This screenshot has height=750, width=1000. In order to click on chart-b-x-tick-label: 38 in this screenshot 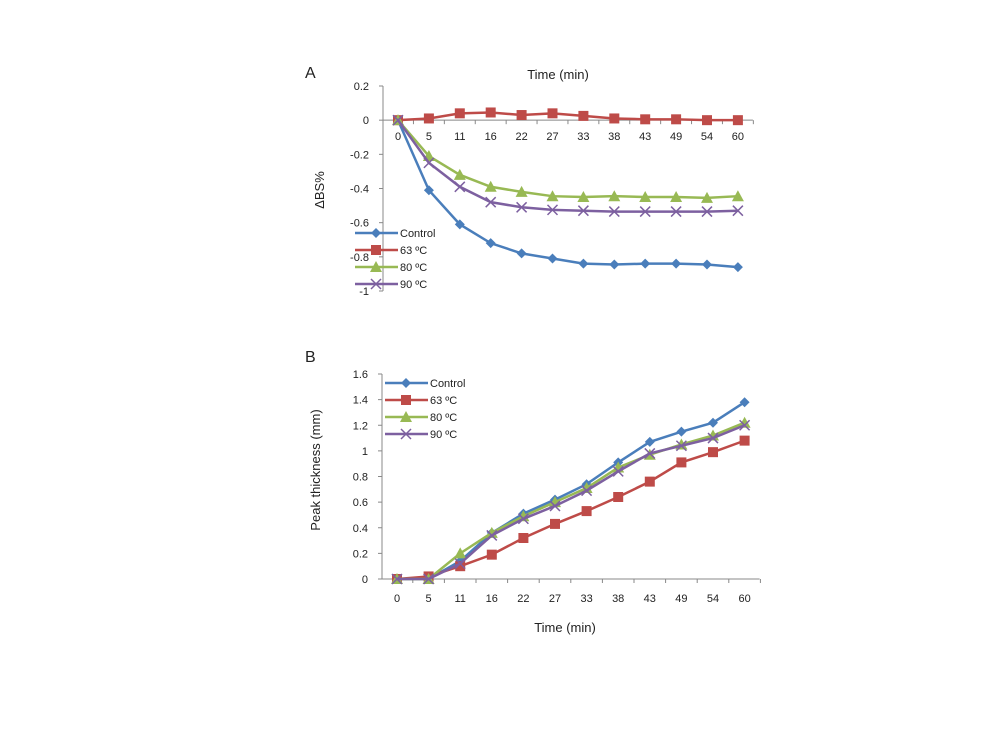, I will do `click(618, 599)`.